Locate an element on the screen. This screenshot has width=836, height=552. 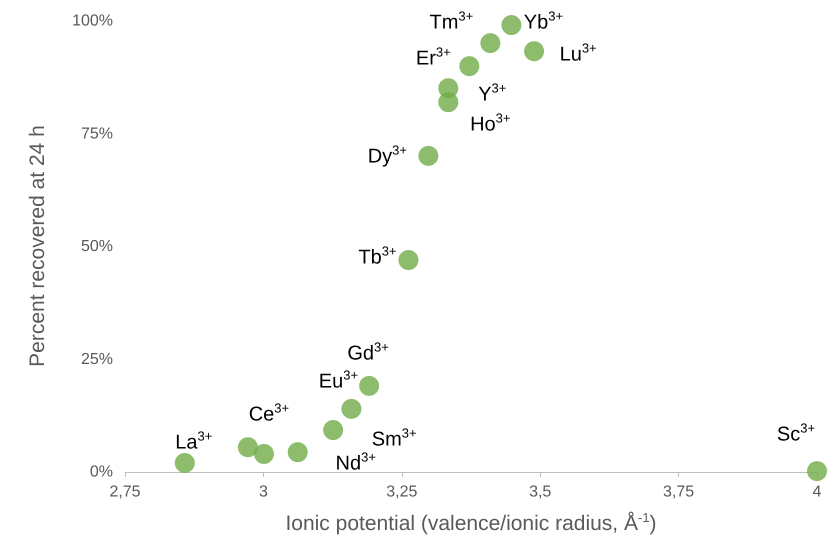
annotation: Yb$^{3+}$ is located at coordinates (544, 21).